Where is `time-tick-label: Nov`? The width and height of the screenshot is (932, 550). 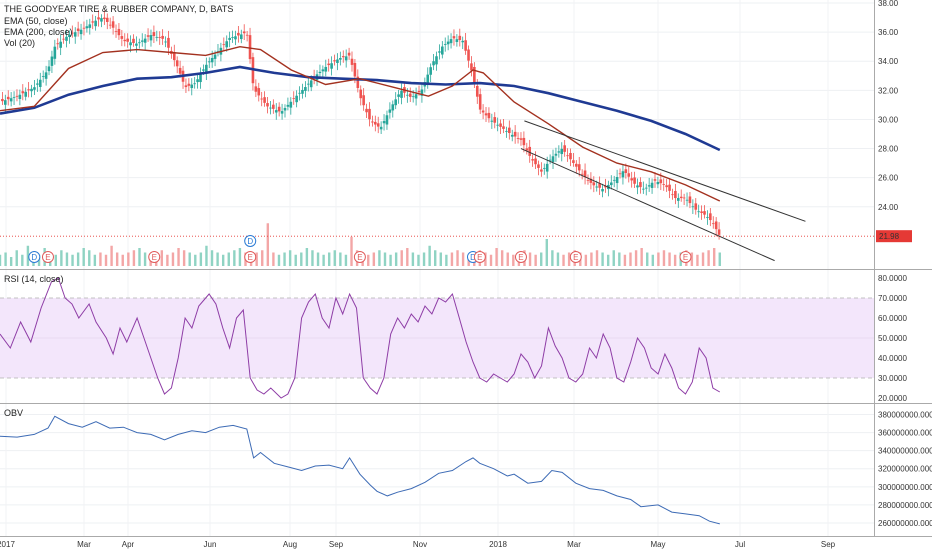 time-tick-label: Nov is located at coordinates (420, 544).